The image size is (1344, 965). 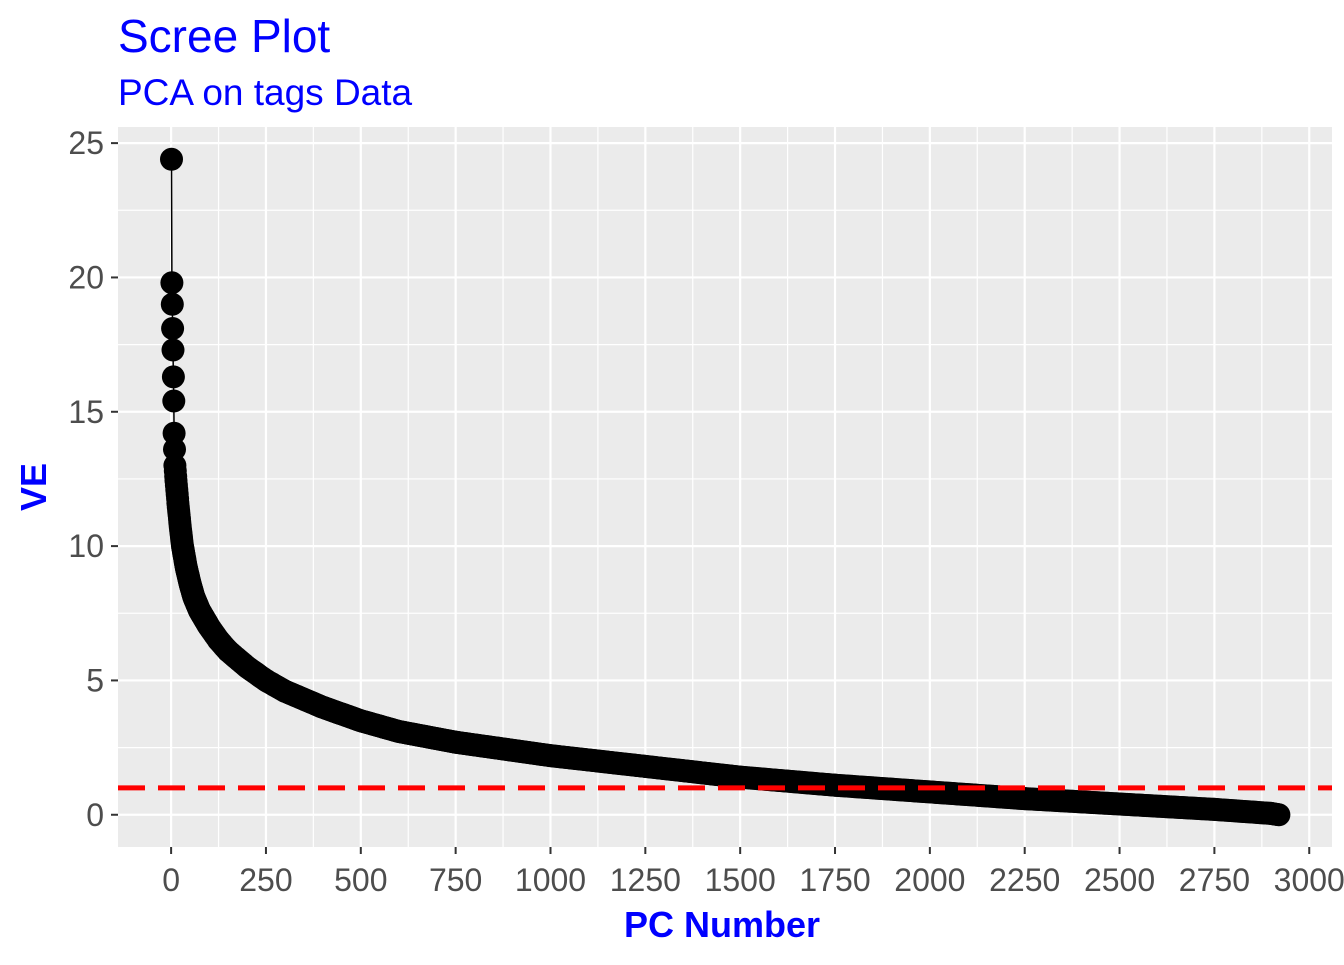 What do you see at coordinates (1214, 880) in the screenshot?
I see `x-tick-label: 2750` at bounding box center [1214, 880].